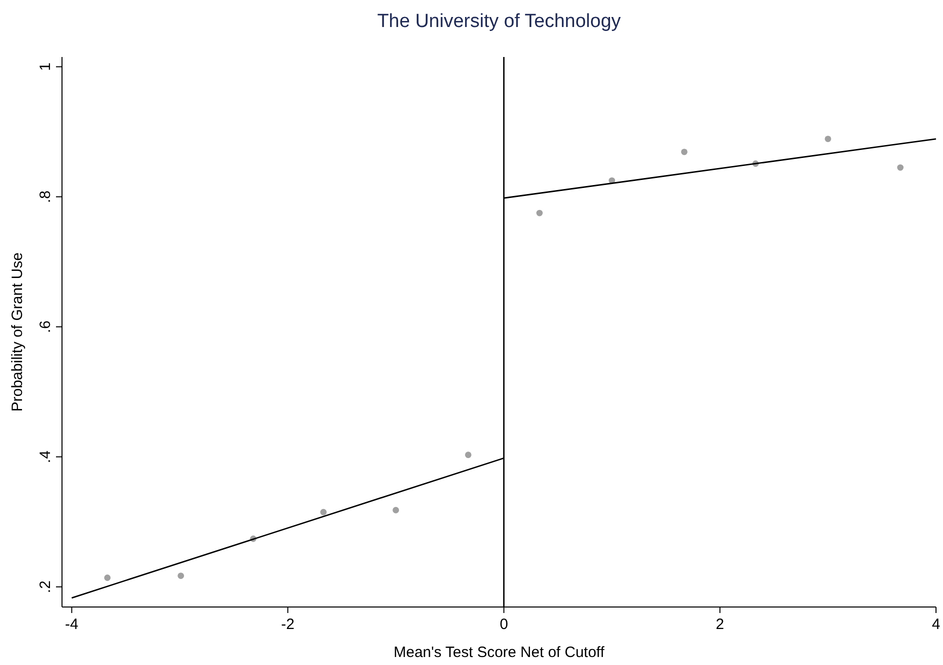  I want to click on y-tick-label: 1, so click(45, 66).